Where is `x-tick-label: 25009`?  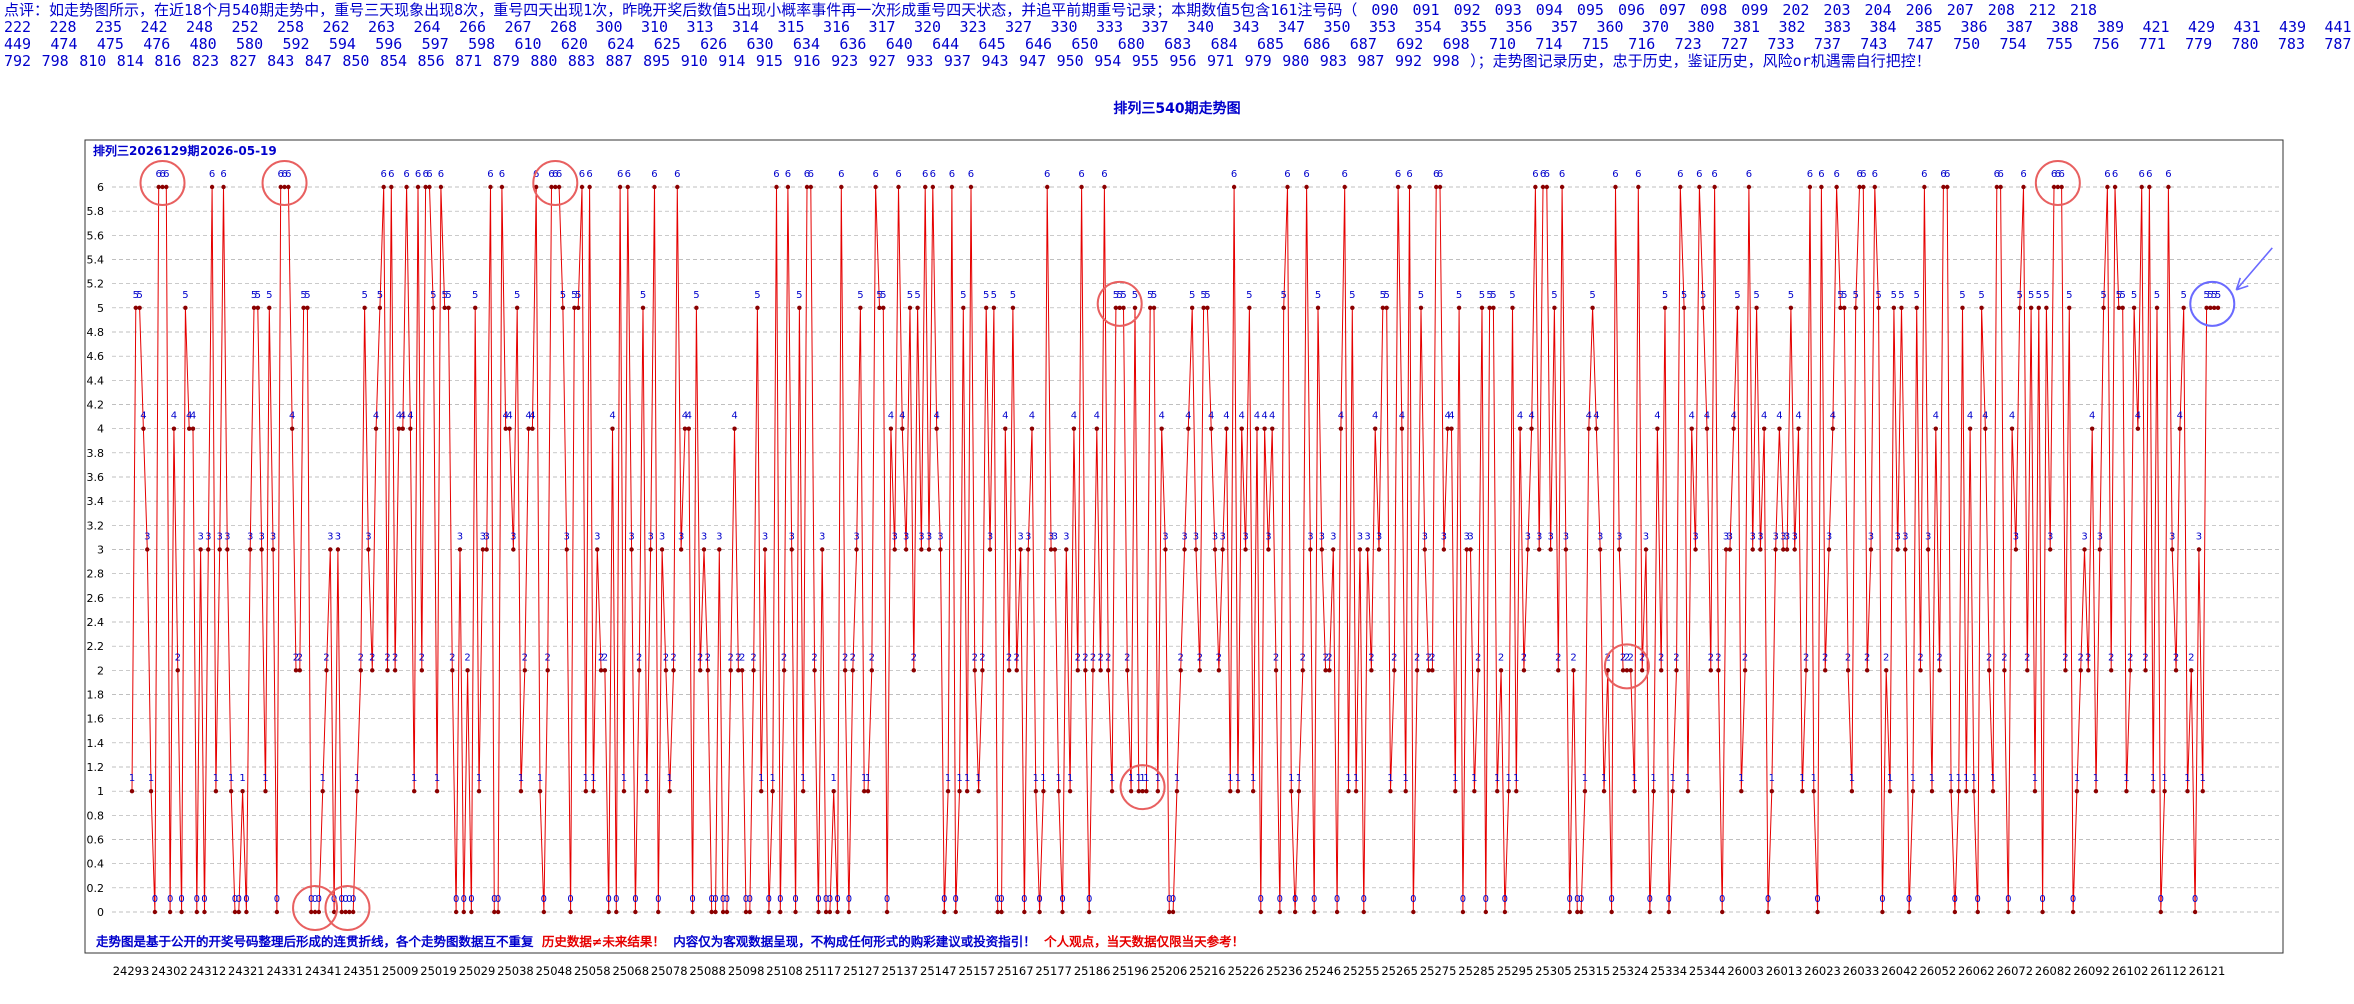
x-tick-label: 25009 is located at coordinates (400, 971).